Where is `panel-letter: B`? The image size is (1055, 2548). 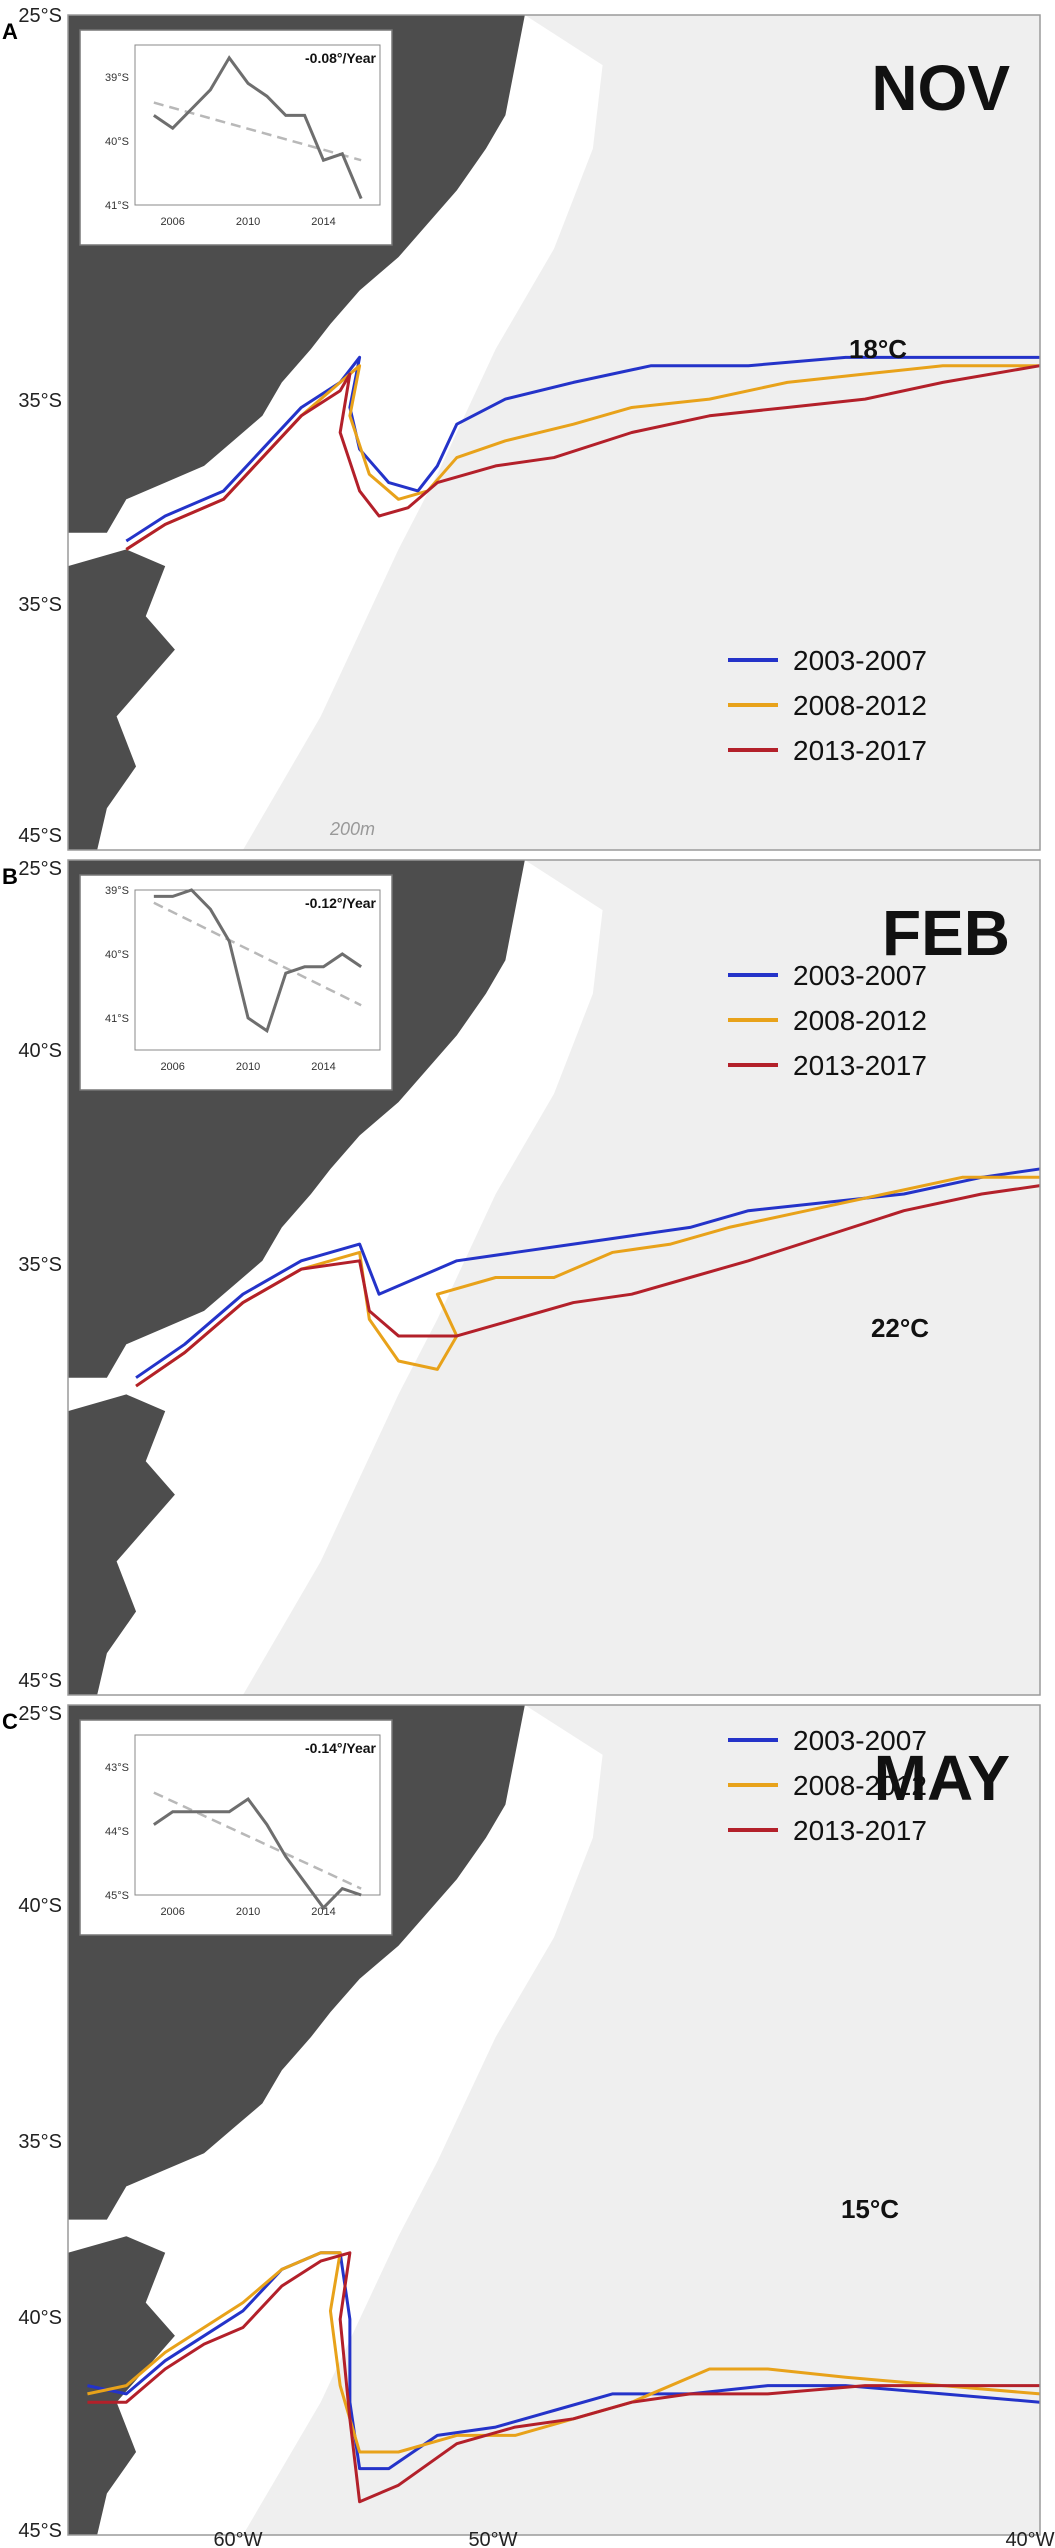 panel-letter: B is located at coordinates (10, 876).